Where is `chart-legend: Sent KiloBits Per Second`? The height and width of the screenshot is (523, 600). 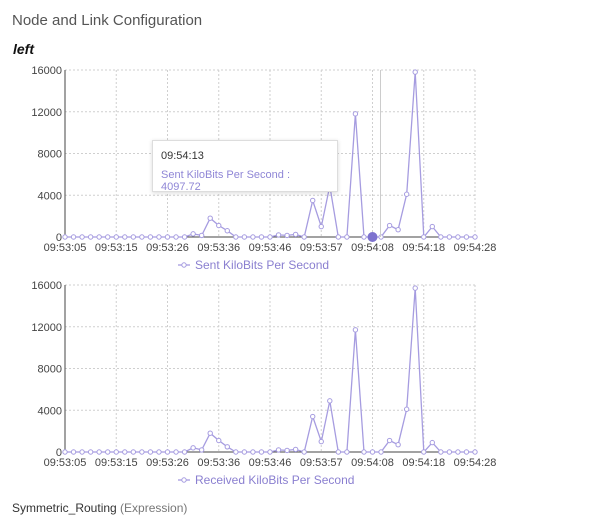 chart-legend: Sent KiloBits Per Second is located at coordinates (253, 265).